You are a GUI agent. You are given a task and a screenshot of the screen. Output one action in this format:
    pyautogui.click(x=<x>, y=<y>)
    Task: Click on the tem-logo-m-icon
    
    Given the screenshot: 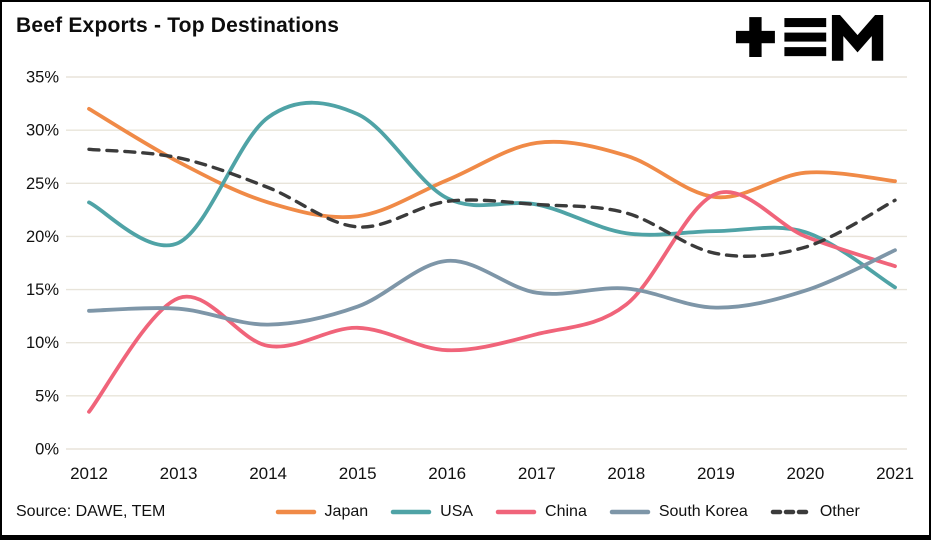 What is the action you would take?
    pyautogui.click(x=857, y=38)
    